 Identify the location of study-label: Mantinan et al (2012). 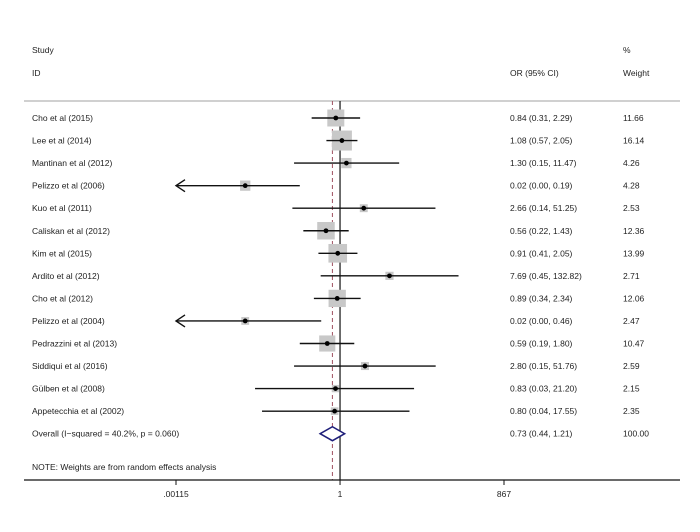
(72, 163).